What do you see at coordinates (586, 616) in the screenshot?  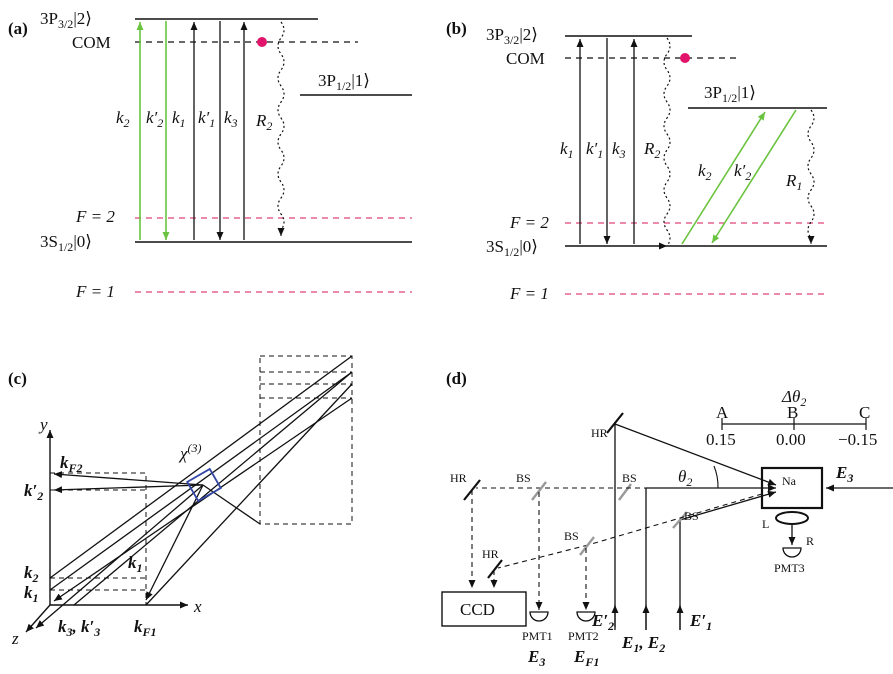 I see `d-pmt2` at bounding box center [586, 616].